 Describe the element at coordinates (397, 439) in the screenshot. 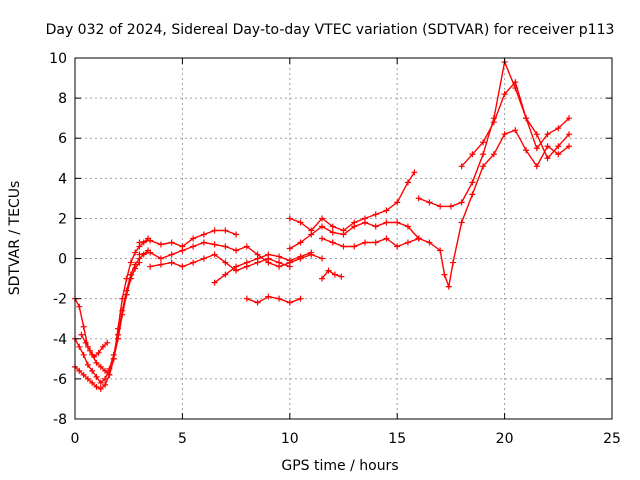

I see `x-tick-label: 15` at that location.